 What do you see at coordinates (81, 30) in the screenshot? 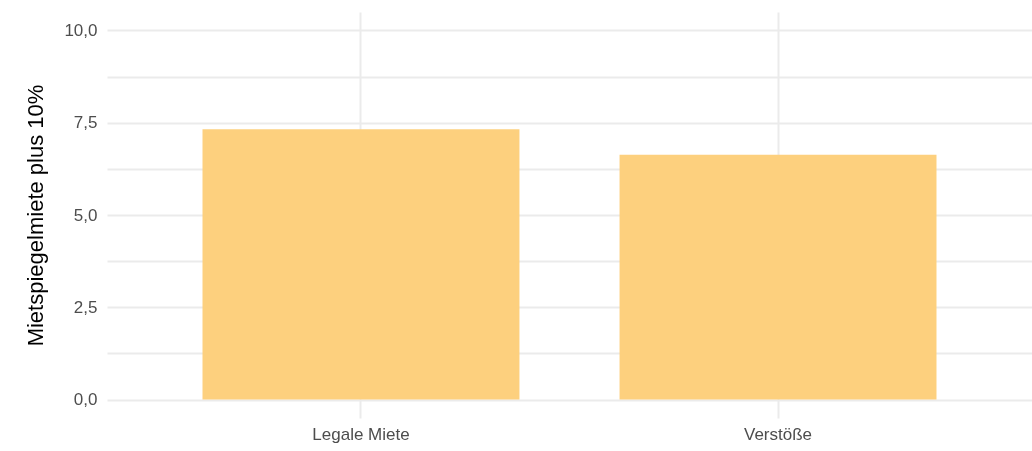
I see `y-tick-label: 10,0` at bounding box center [81, 30].